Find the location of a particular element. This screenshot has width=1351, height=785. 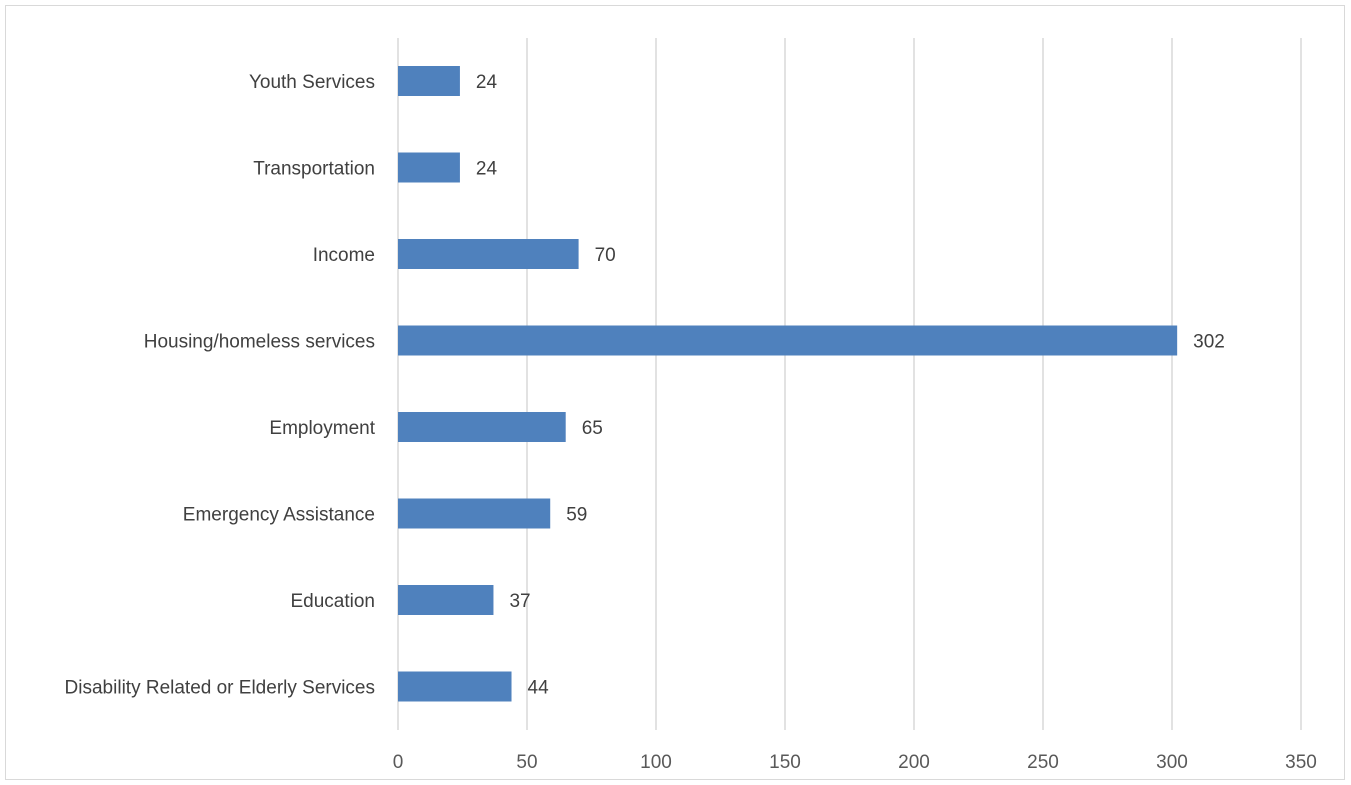

x-tick-label: 100 is located at coordinates (656, 762).